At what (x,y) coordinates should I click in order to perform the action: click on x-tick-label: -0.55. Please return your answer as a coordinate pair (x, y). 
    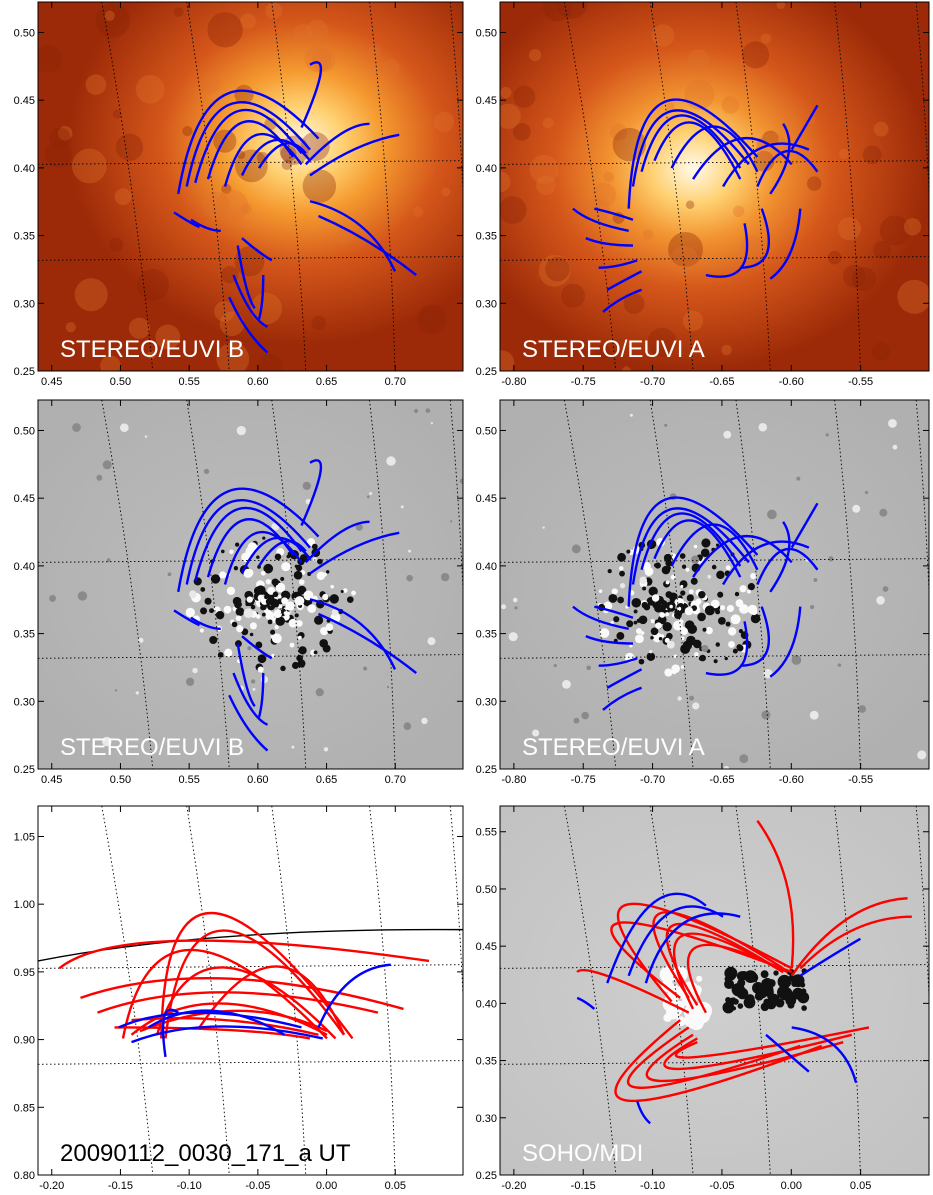
    Looking at the image, I should click on (860, 780).